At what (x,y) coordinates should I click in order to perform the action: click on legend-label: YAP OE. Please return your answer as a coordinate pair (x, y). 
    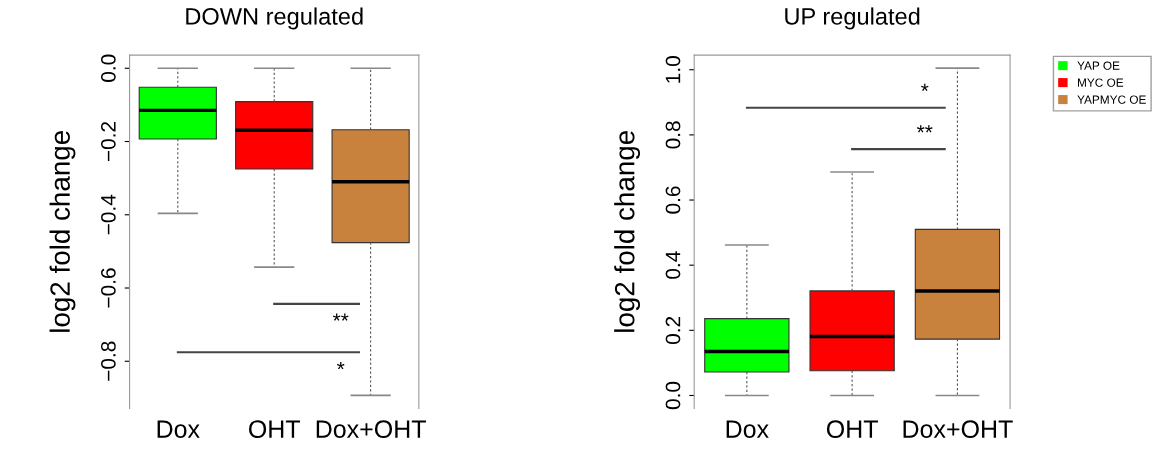
    Looking at the image, I should click on (1098, 65).